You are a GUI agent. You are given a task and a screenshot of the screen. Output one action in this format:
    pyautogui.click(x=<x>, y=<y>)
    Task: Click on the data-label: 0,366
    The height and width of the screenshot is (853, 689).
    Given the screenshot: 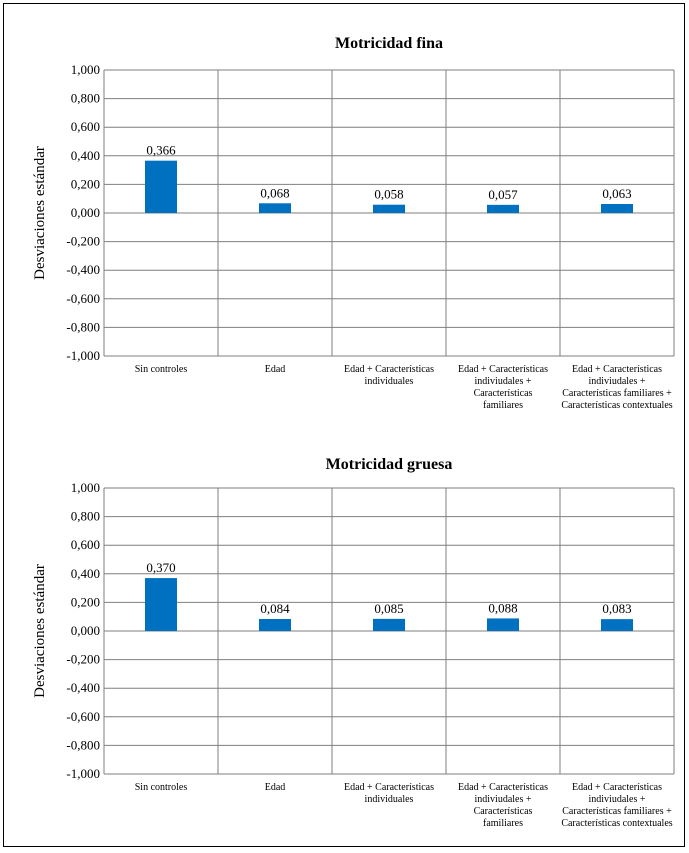 What is the action you would take?
    pyautogui.click(x=161, y=150)
    